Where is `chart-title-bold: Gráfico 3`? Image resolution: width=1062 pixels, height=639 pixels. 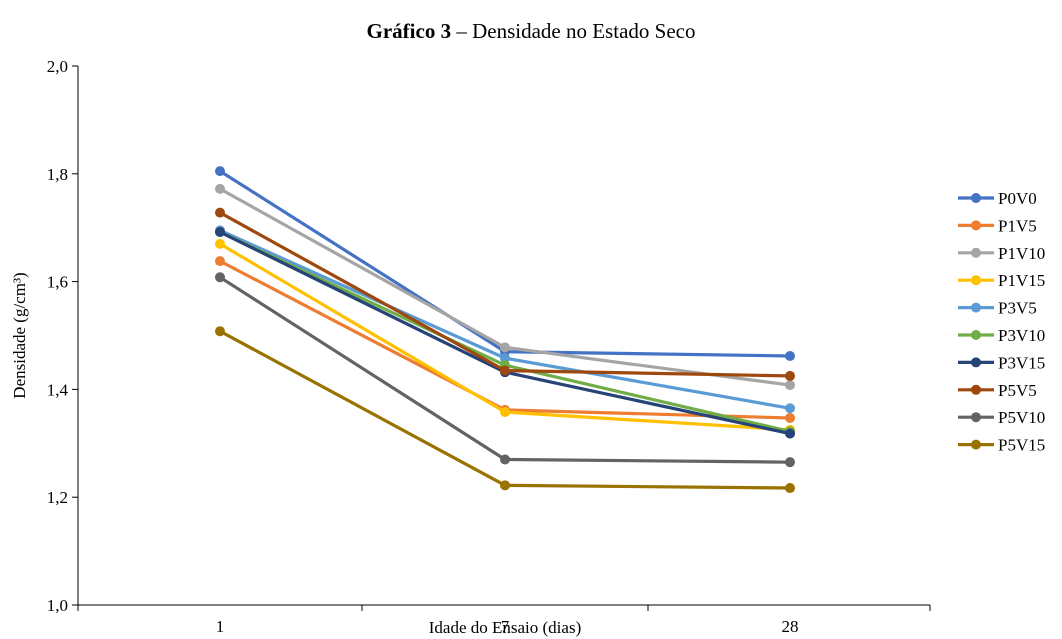
chart-title-bold: Gráfico 3 is located at coordinates (409, 31).